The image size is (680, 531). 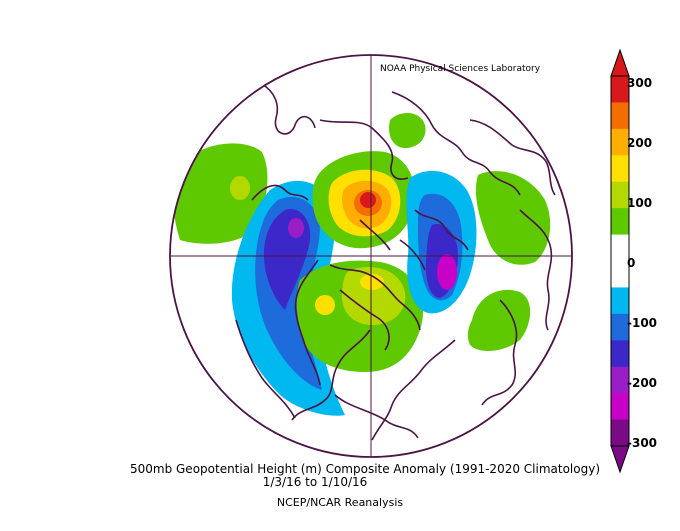 I want to click on positive-anomaly-europe, so click(x=407, y=130).